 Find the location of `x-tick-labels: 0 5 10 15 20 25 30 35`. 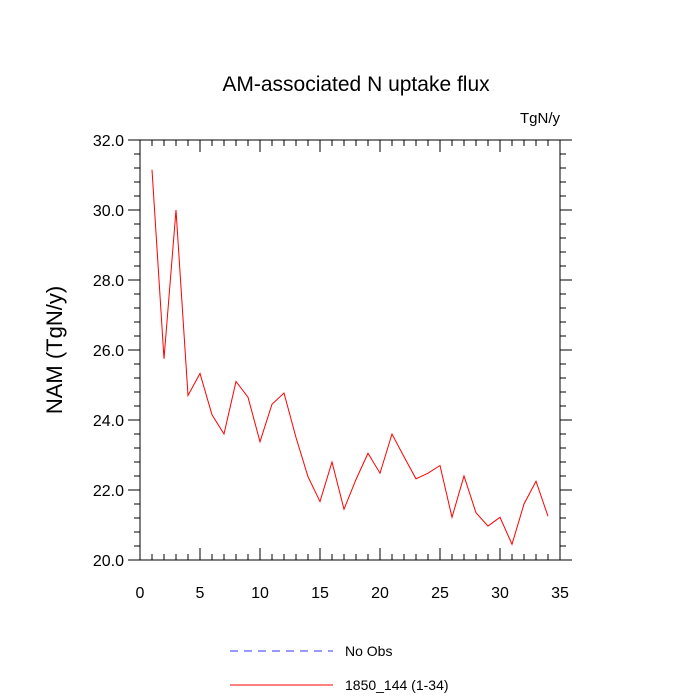

x-tick-labels: 0 5 10 15 20 25 30 35 is located at coordinates (352, 593).